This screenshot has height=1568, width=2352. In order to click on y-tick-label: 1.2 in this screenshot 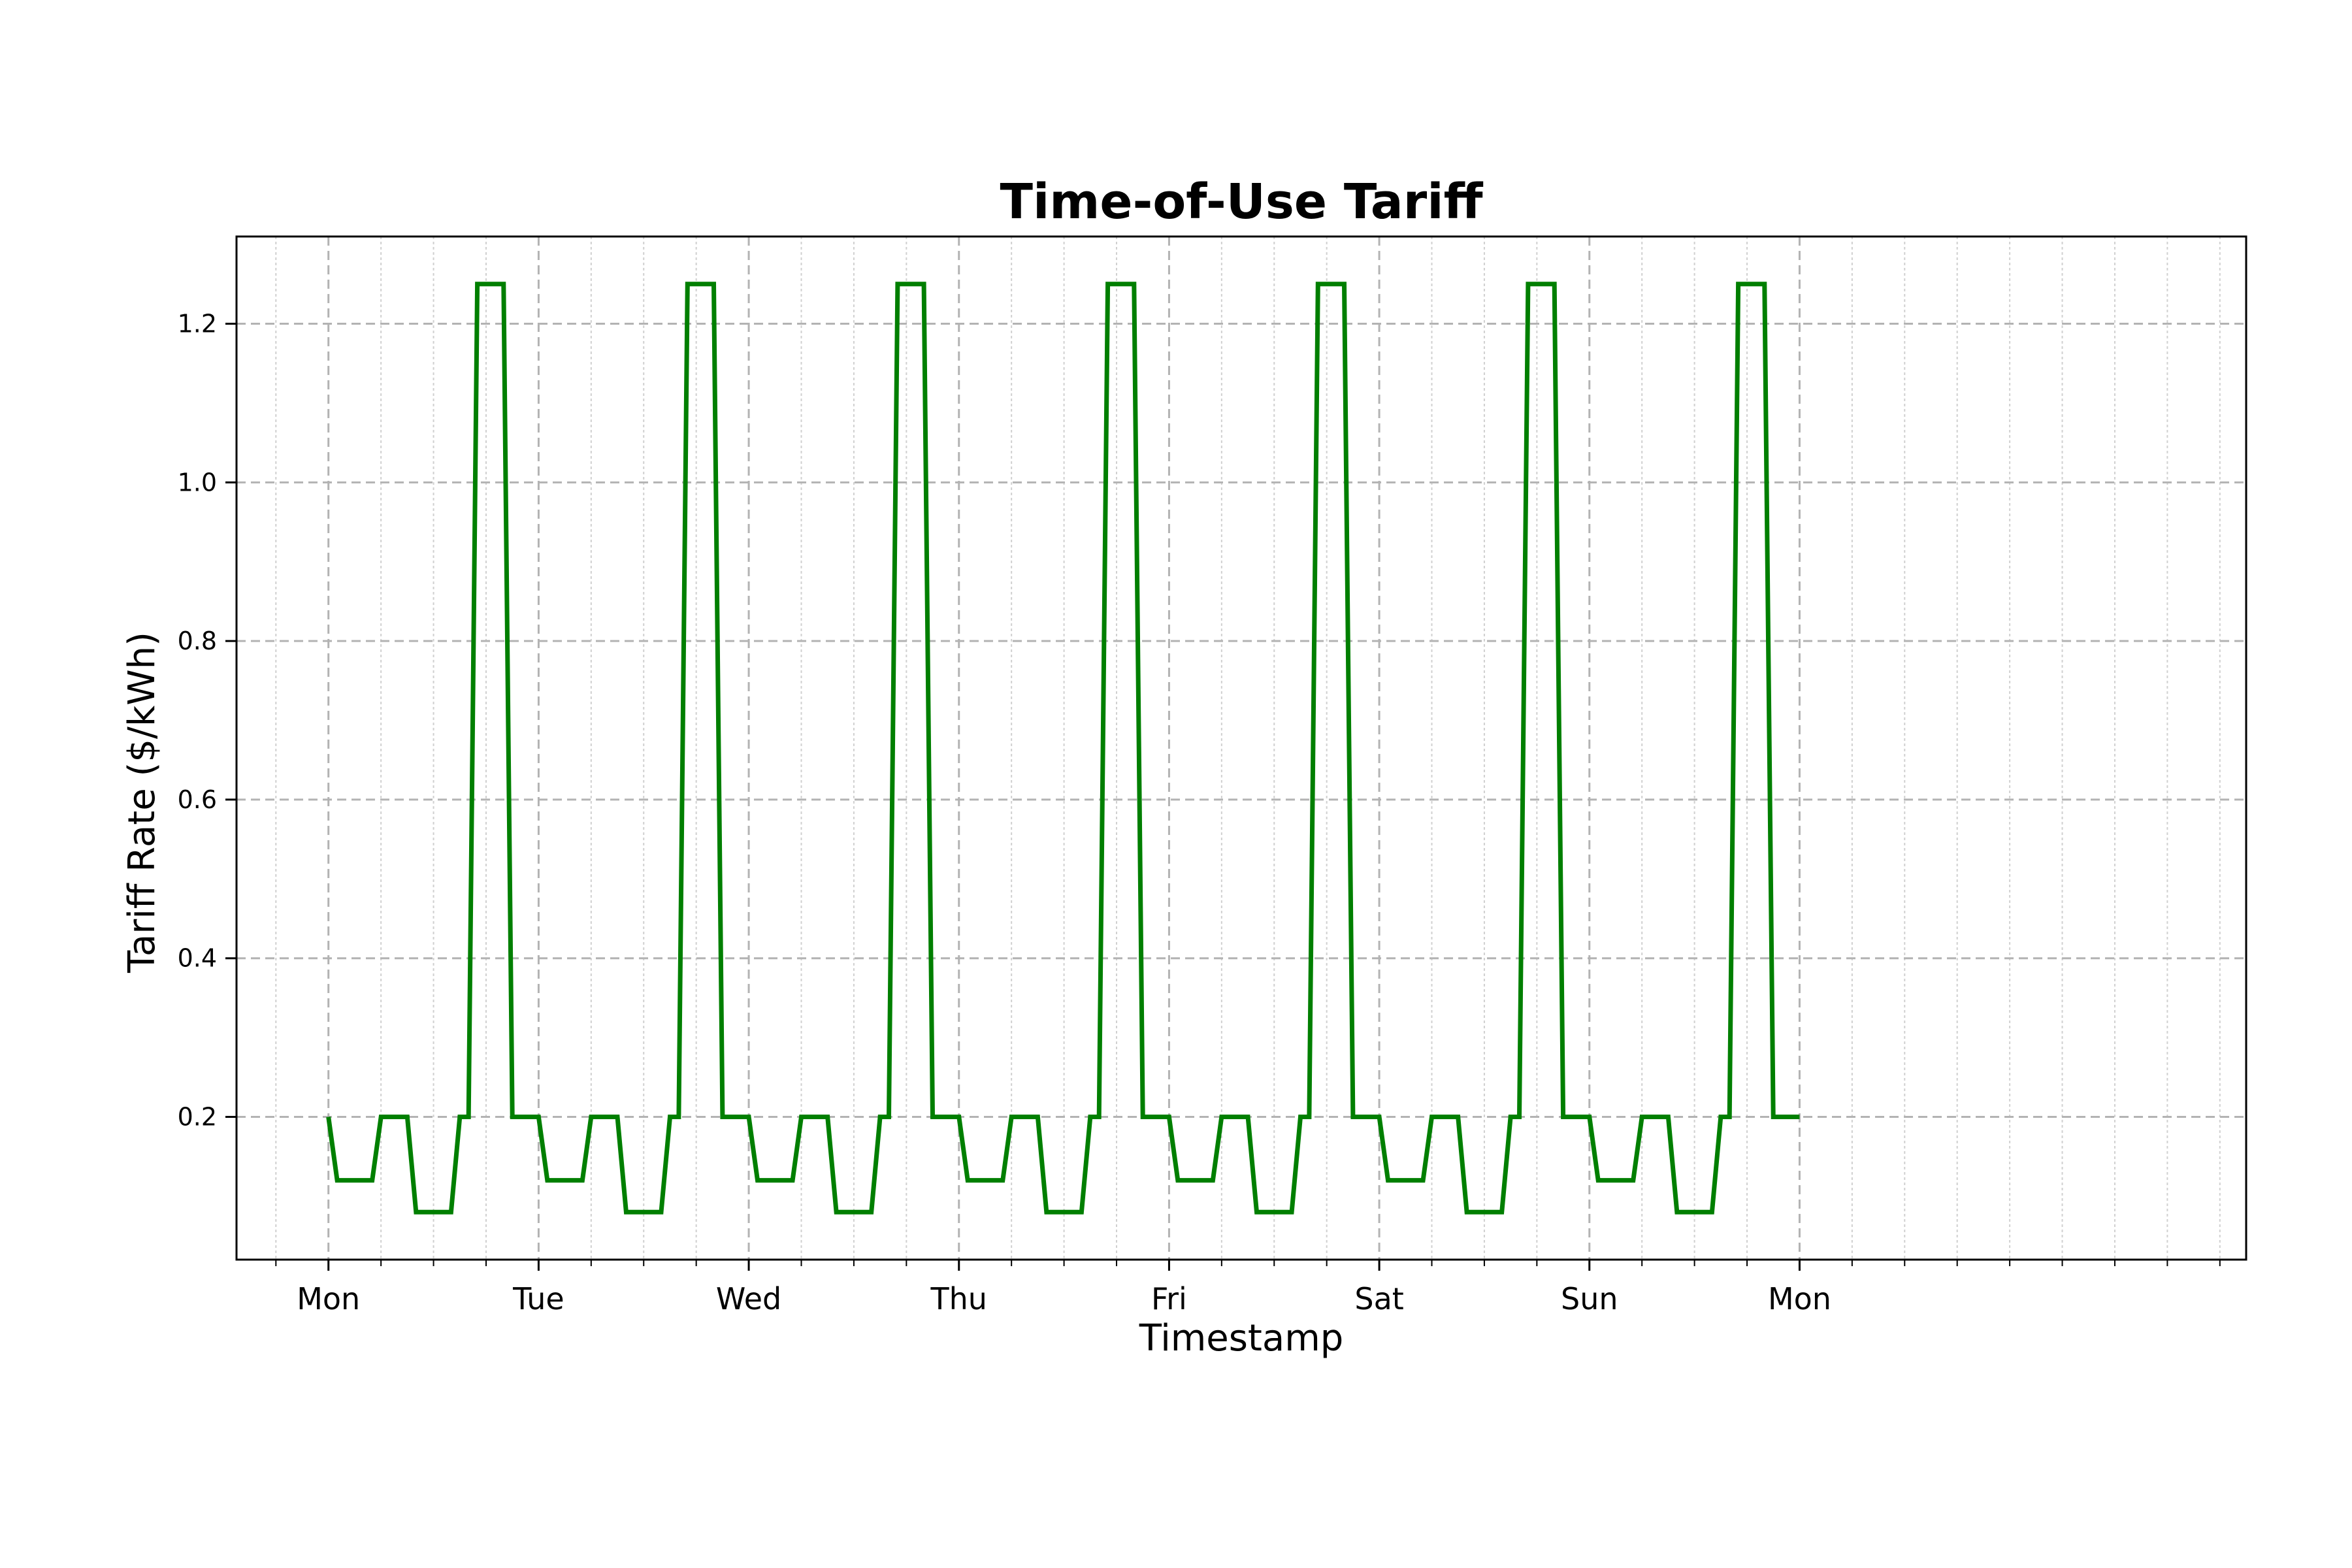, I will do `click(197, 324)`.